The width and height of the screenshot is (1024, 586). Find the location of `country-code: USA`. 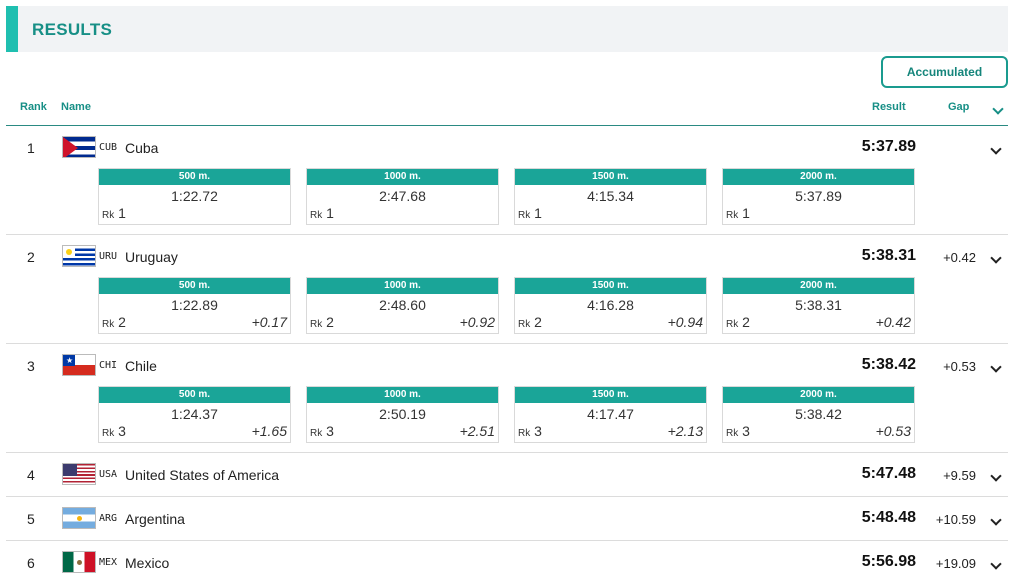

country-code: USA is located at coordinates (108, 474).